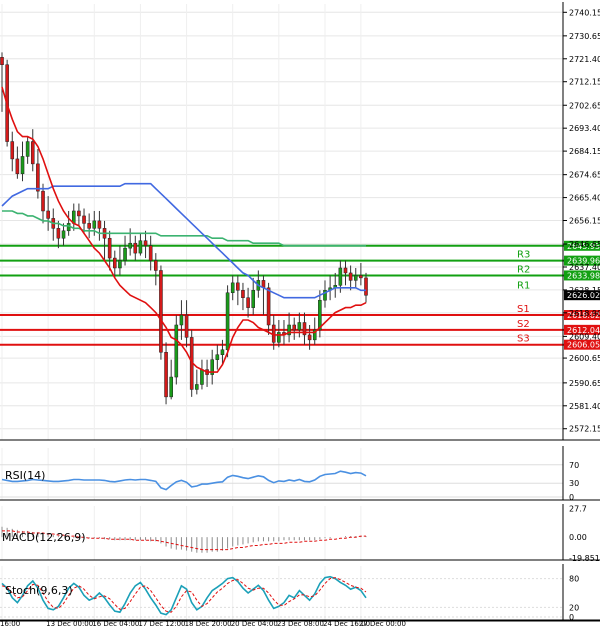 This screenshot has height=629, width=600. Describe the element at coordinates (571, 617) in the screenshot. I see `stoch-tick-label: 0` at that location.